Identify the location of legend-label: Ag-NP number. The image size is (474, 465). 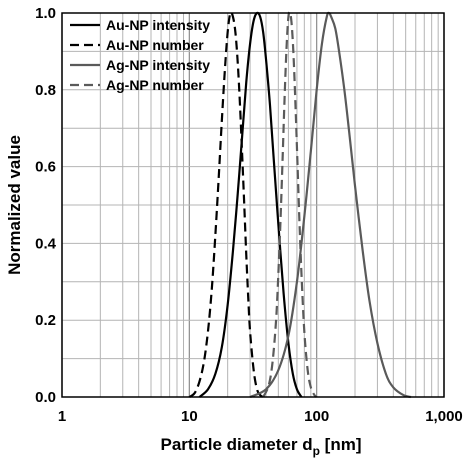
(155, 85).